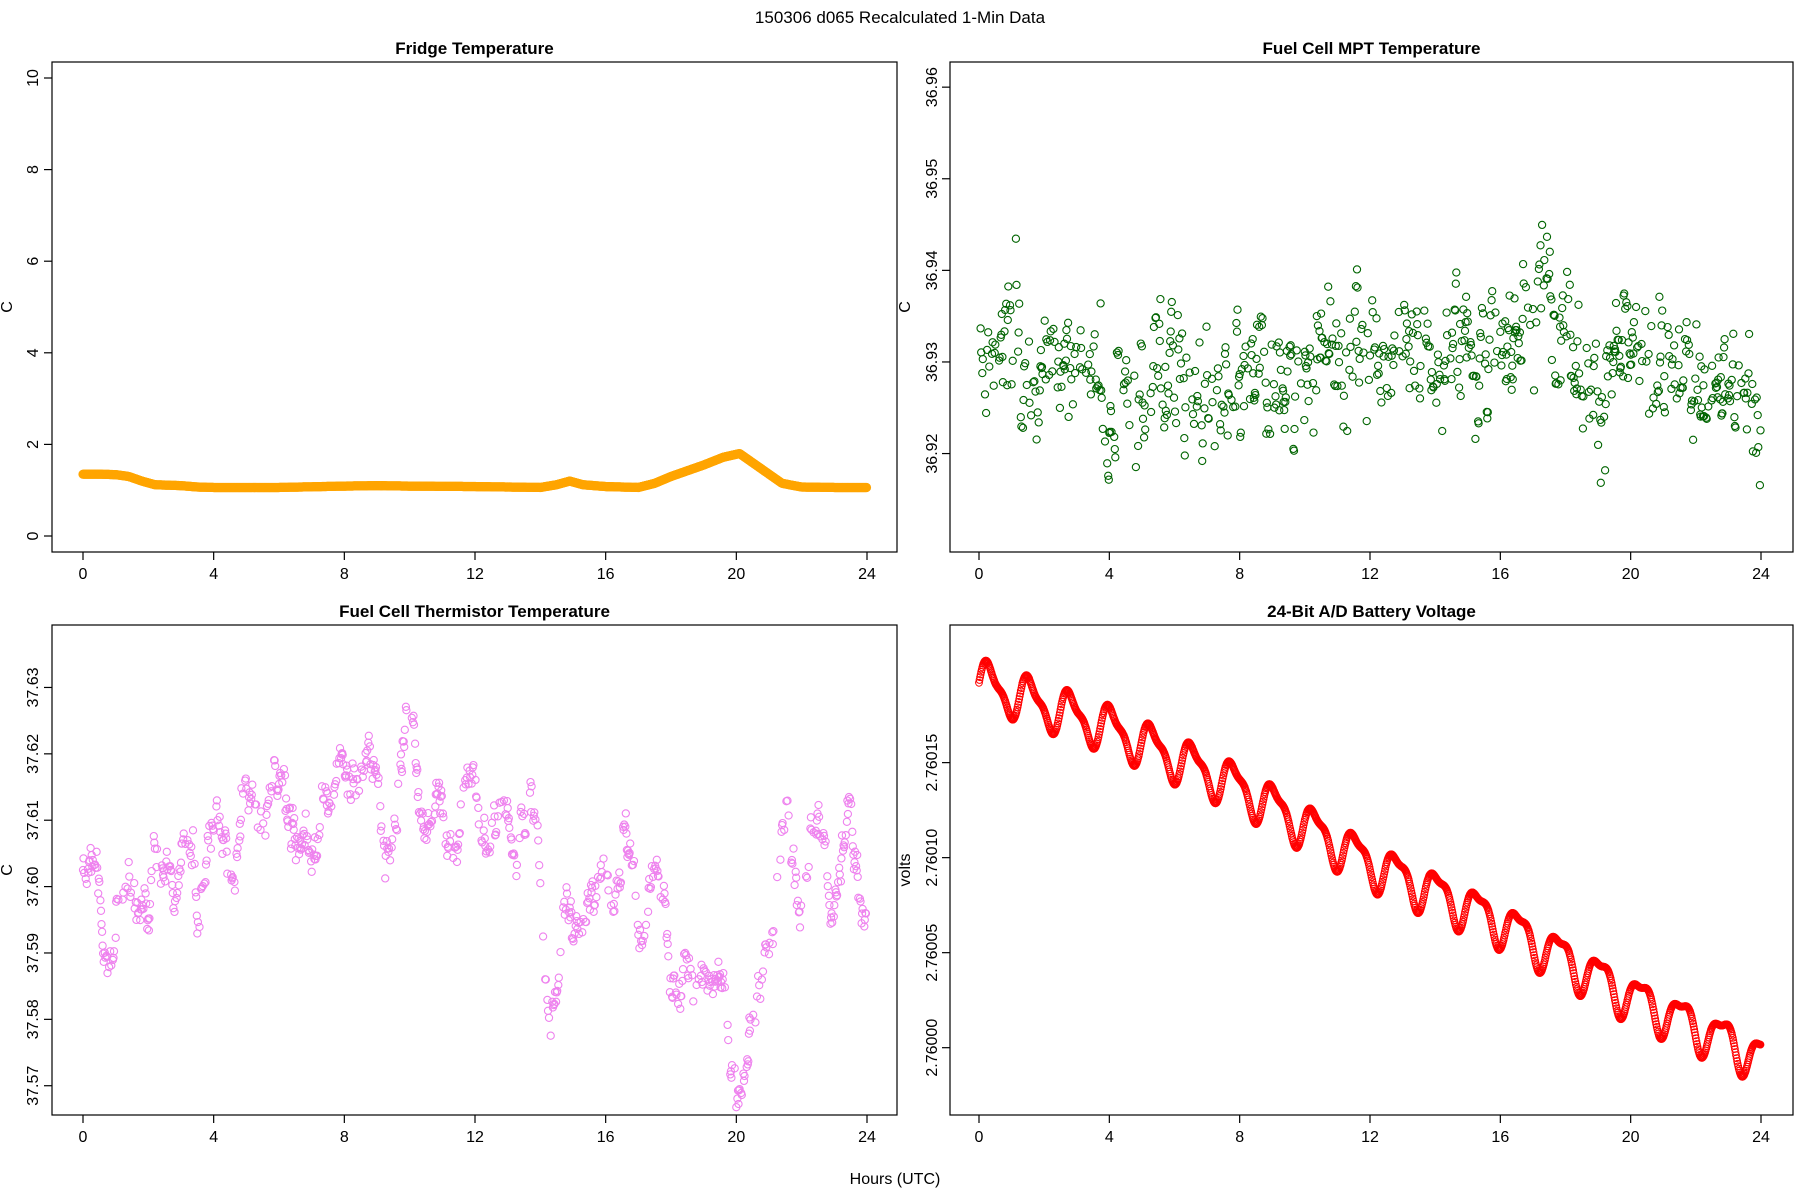 Image resolution: width=1800 pixels, height=1200 pixels. I want to click on x-tick-label: 12, so click(1370, 574).